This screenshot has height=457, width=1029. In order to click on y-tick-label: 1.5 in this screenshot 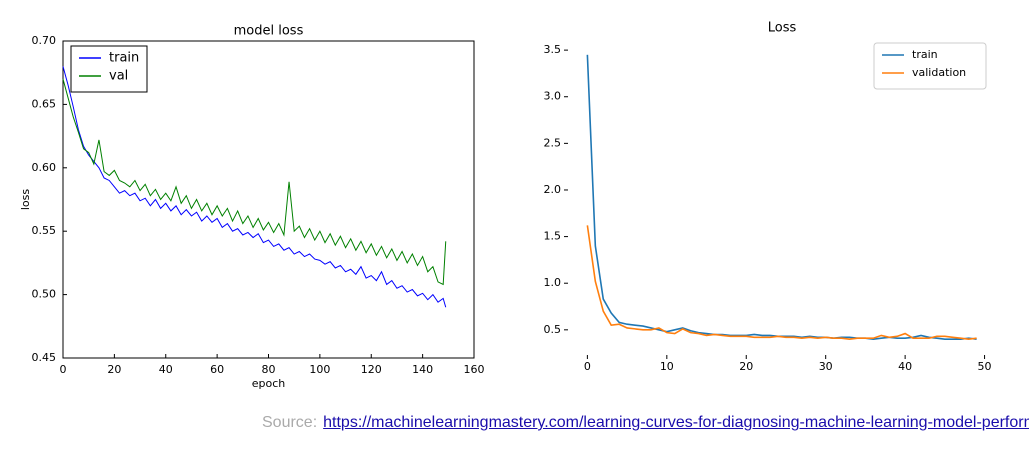, I will do `click(553, 236)`.